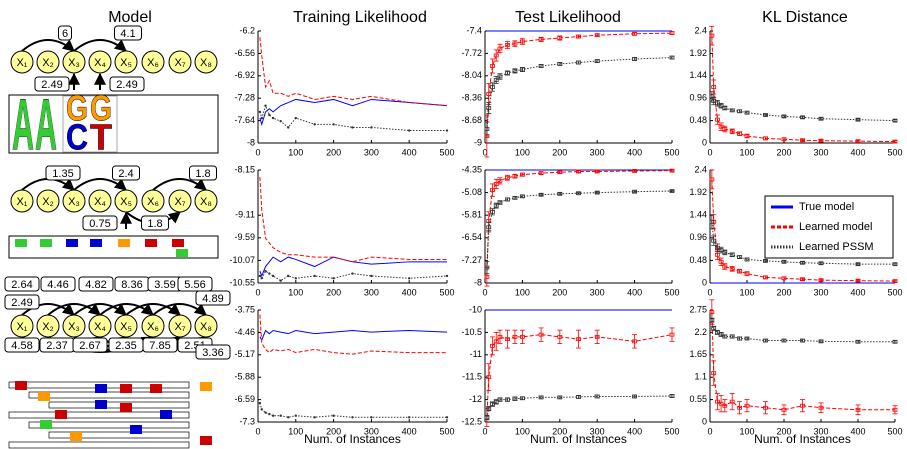 This screenshot has height=449, width=907. What do you see at coordinates (698, 120) in the screenshot?
I see `y-tick-label: 0.48` at bounding box center [698, 120].